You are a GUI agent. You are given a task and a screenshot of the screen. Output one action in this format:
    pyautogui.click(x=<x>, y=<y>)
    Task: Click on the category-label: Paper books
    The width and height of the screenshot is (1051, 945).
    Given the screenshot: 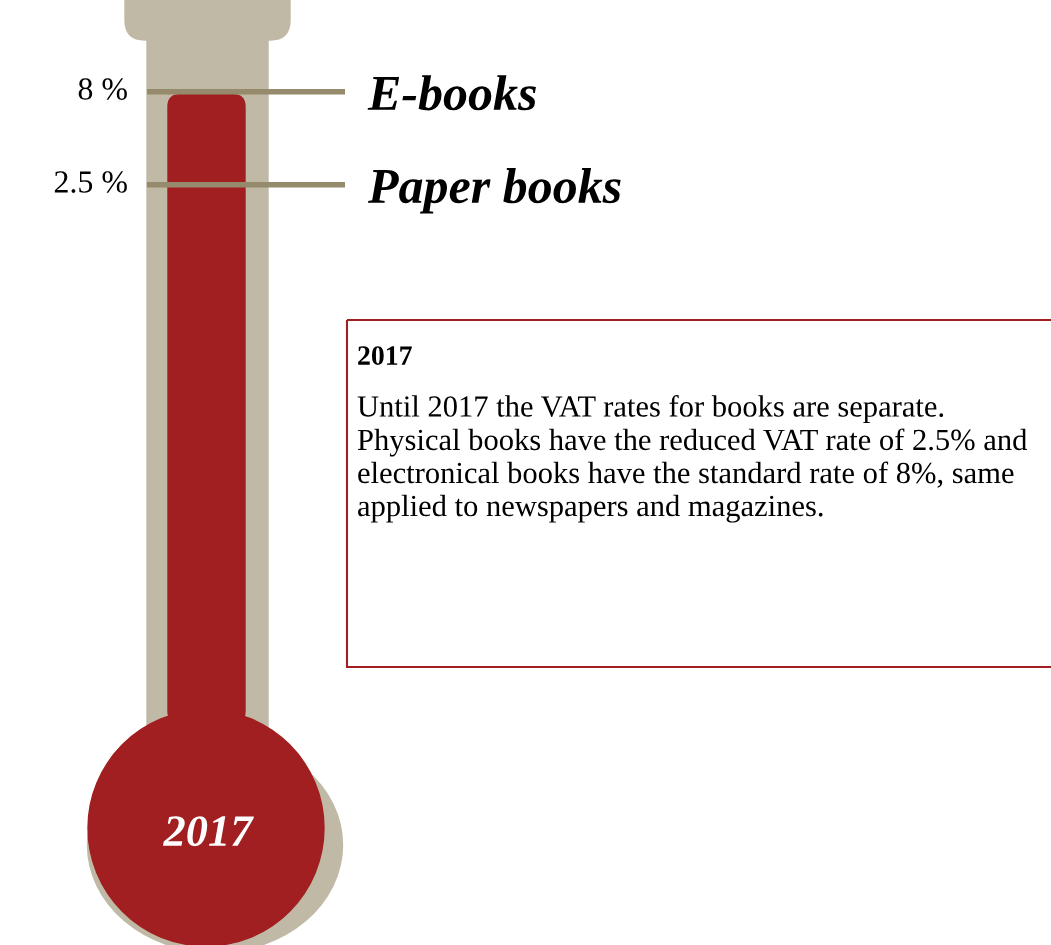 What is the action you would take?
    pyautogui.click(x=494, y=191)
    